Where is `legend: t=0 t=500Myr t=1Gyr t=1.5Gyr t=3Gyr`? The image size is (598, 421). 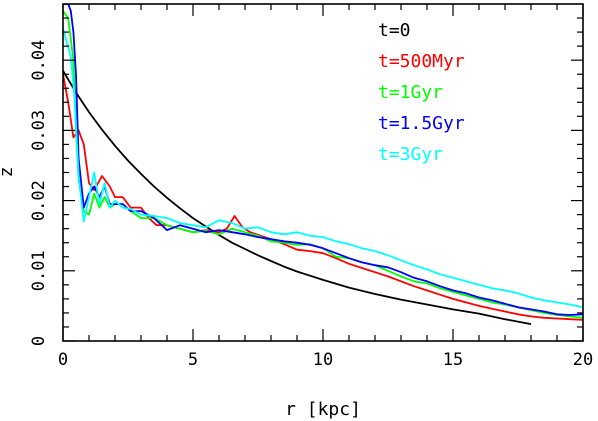
legend: t=0 t=500Myr t=1Gyr t=1.5Gyr t=3Gyr is located at coordinates (421, 92).